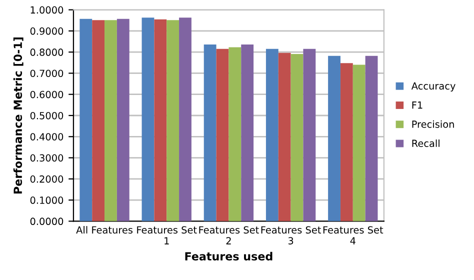 The width and height of the screenshot is (474, 280). Describe the element at coordinates (228, 256) in the screenshot. I see `x-axis-title: Features used` at that location.